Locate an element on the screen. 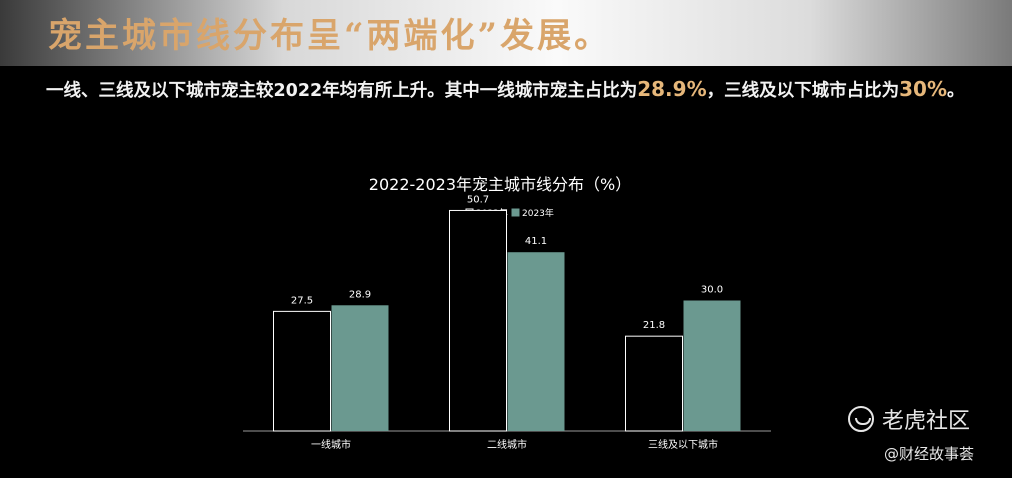 The image size is (1012, 478). summary-part-2: ，三线及以下城市占比为 is located at coordinates (803, 91).